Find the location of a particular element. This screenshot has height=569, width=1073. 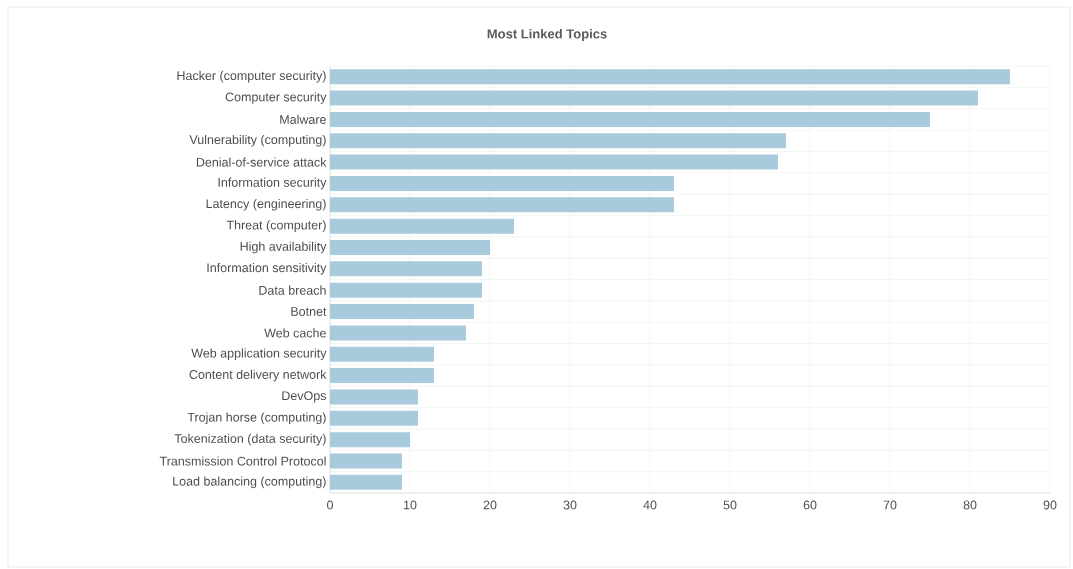

y-tick-label: Botnet is located at coordinates (309, 311).